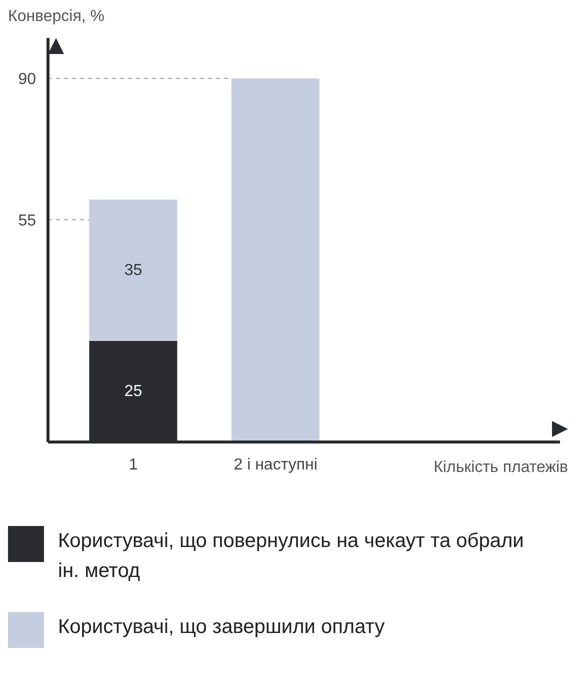 The height and width of the screenshot is (682, 576). Describe the element at coordinates (27, 79) in the screenshot. I see `y-tick-label: 90` at that location.